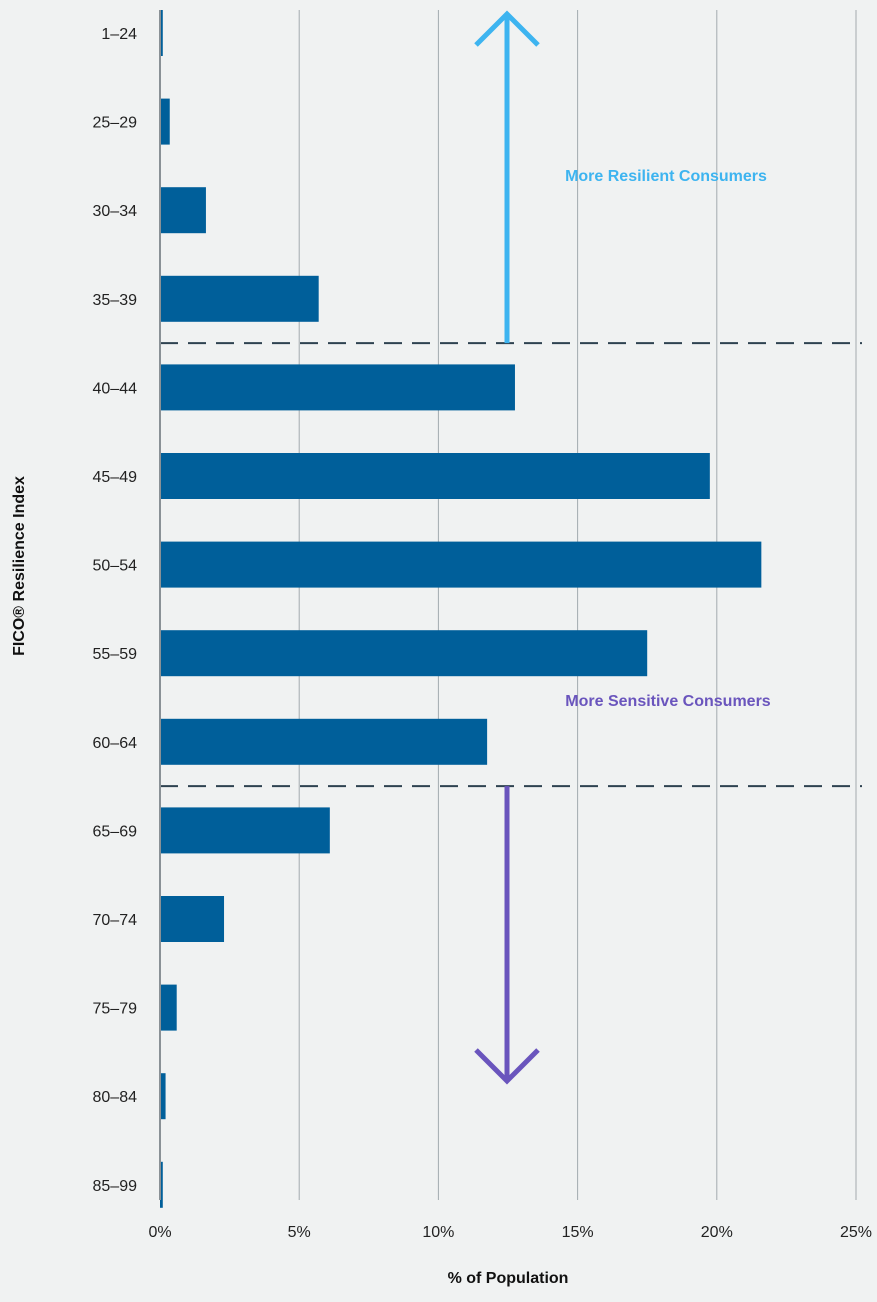  I want to click on annotation-backdrop, so click(507, 703).